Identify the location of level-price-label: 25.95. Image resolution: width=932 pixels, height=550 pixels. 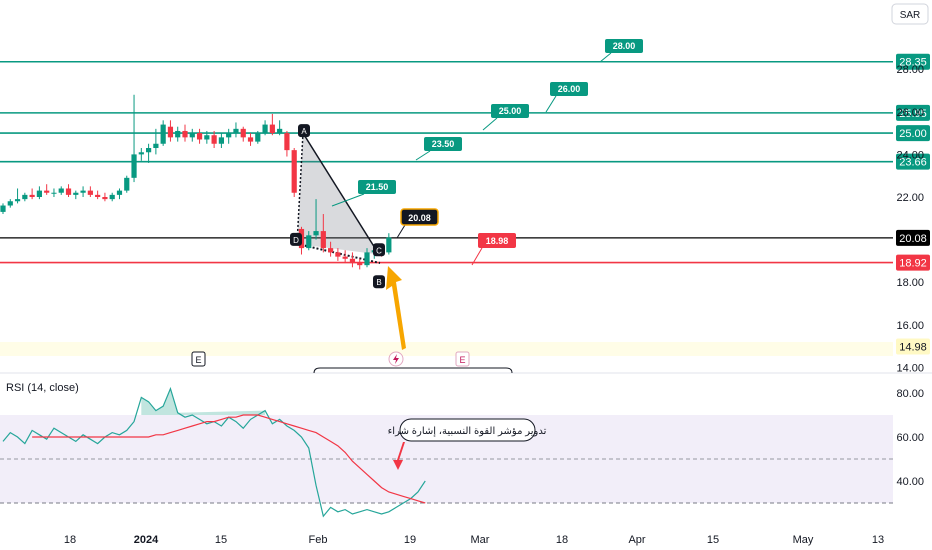
(913, 114).